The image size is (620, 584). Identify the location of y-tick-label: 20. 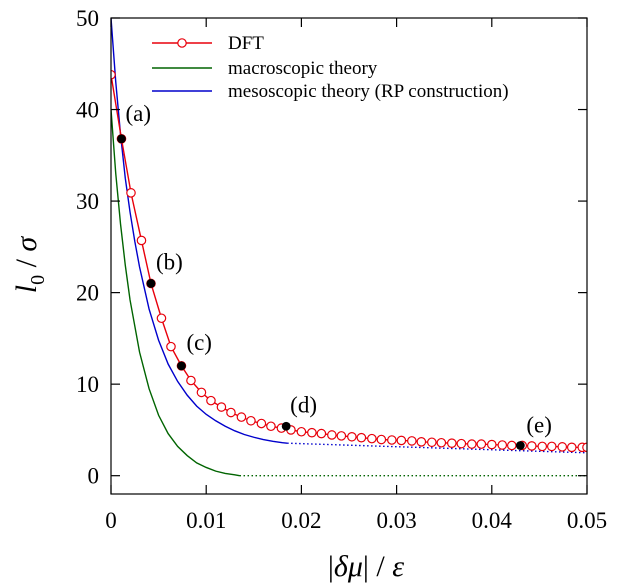
(87, 293).